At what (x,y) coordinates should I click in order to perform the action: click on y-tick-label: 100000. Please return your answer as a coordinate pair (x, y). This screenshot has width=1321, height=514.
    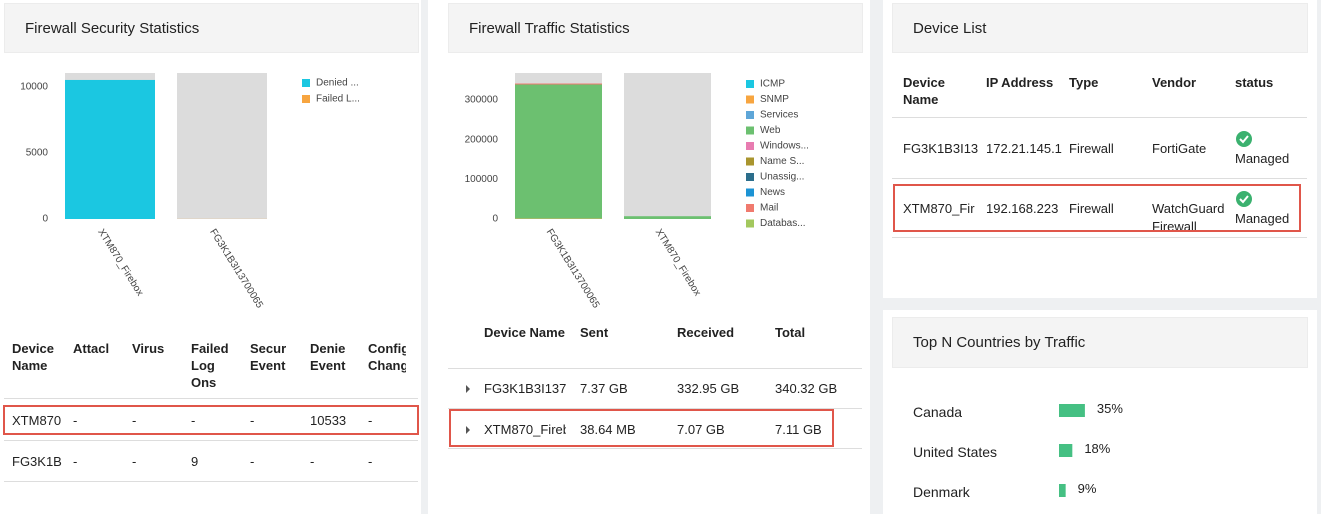
    Looking at the image, I should click on (482, 179).